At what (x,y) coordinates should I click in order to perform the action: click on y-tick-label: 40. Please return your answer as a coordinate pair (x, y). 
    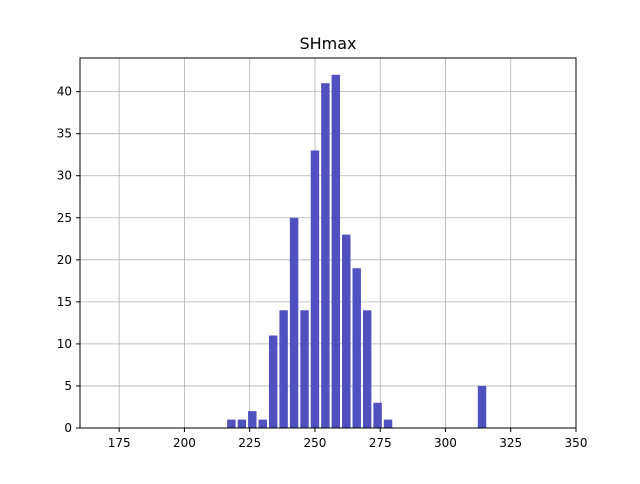
    Looking at the image, I should click on (64, 92).